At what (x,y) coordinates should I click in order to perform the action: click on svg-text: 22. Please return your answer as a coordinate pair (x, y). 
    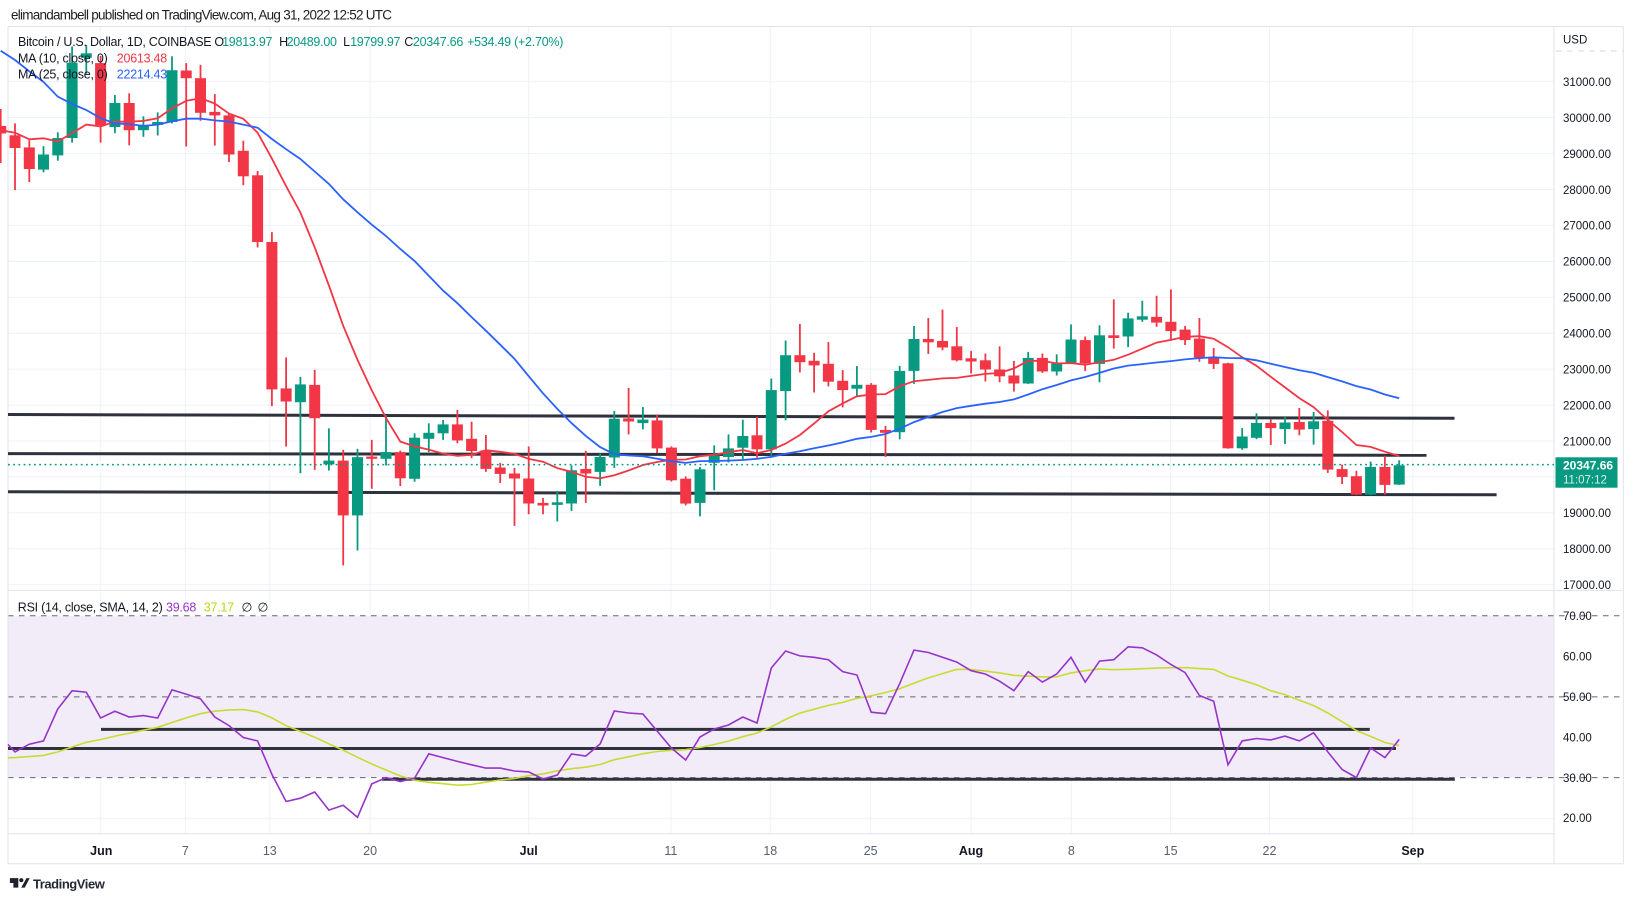
    Looking at the image, I should click on (1270, 851).